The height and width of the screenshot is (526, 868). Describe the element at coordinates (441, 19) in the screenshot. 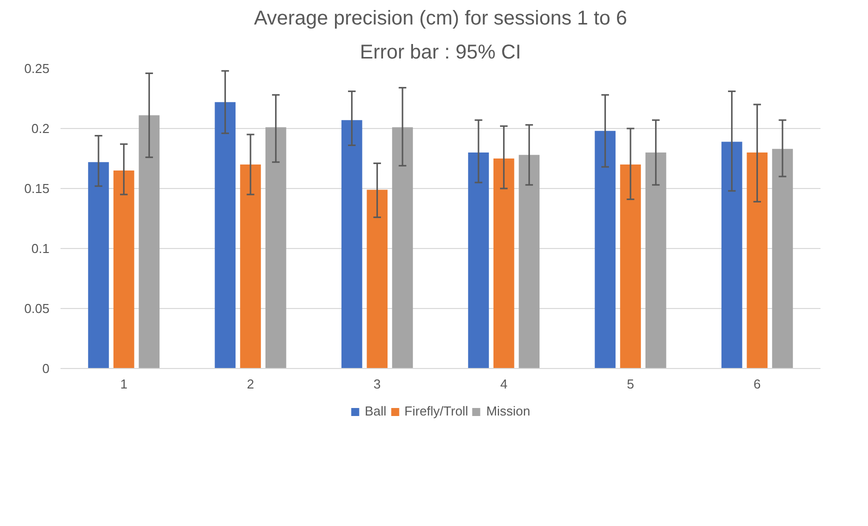

I see `chart-title: Average precision (cm) for sessions 1 to 6` at that location.